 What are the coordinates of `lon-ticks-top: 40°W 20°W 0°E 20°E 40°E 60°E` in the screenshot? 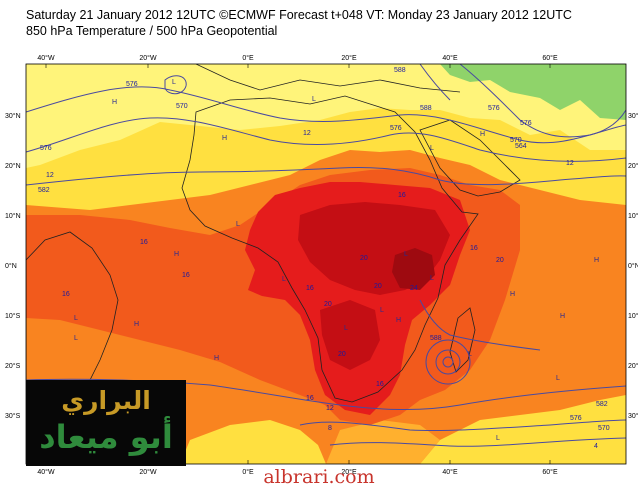 It's located at (297, 58).